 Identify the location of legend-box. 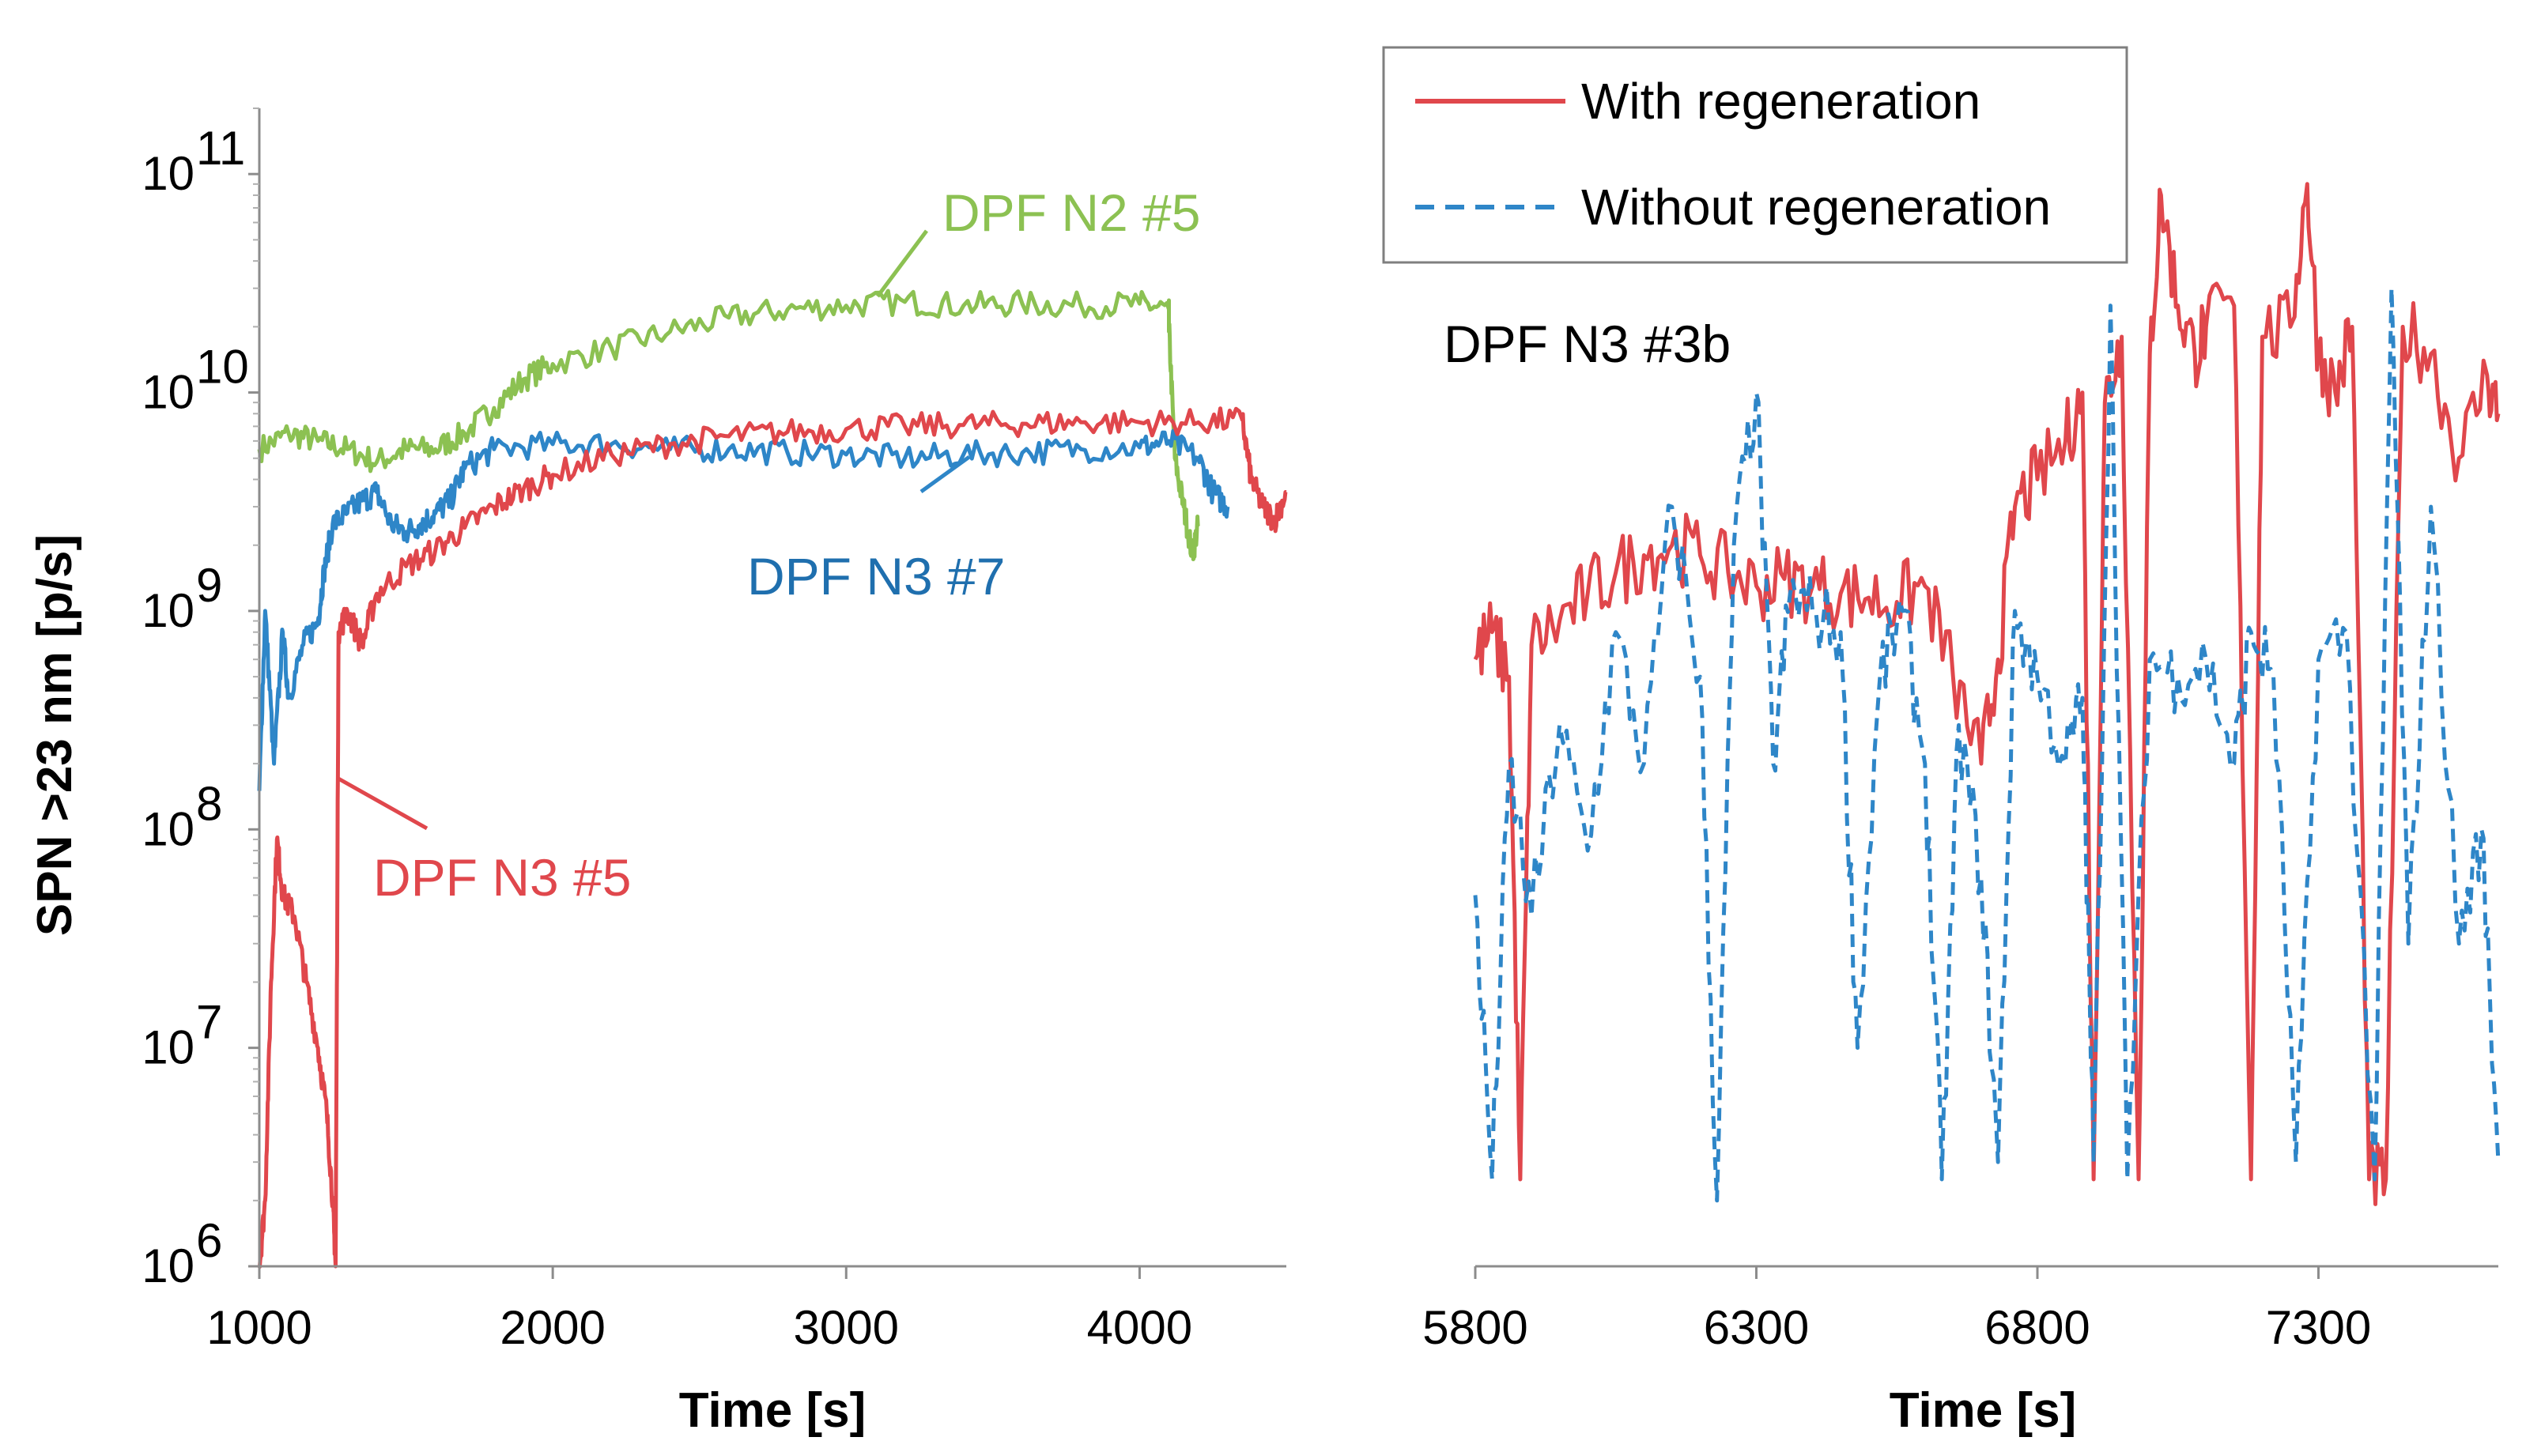
(1755, 155).